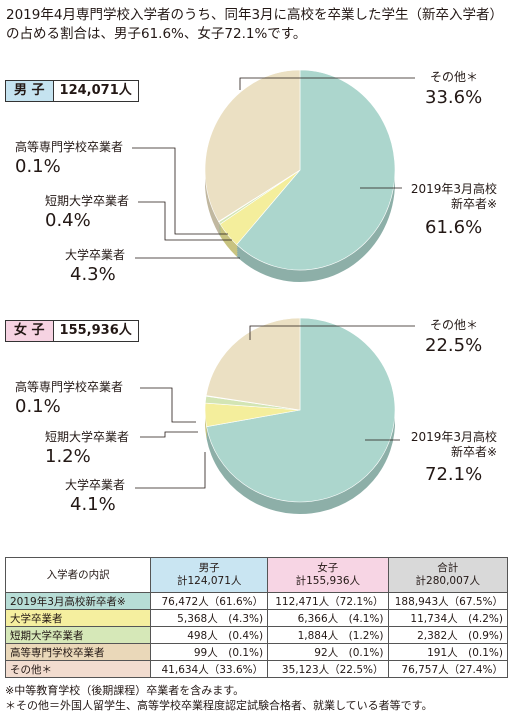 This screenshot has width=515, height=713. Describe the element at coordinates (328, 669) in the screenshot. I see `table-cell: 35,123人（22.5%）` at that location.